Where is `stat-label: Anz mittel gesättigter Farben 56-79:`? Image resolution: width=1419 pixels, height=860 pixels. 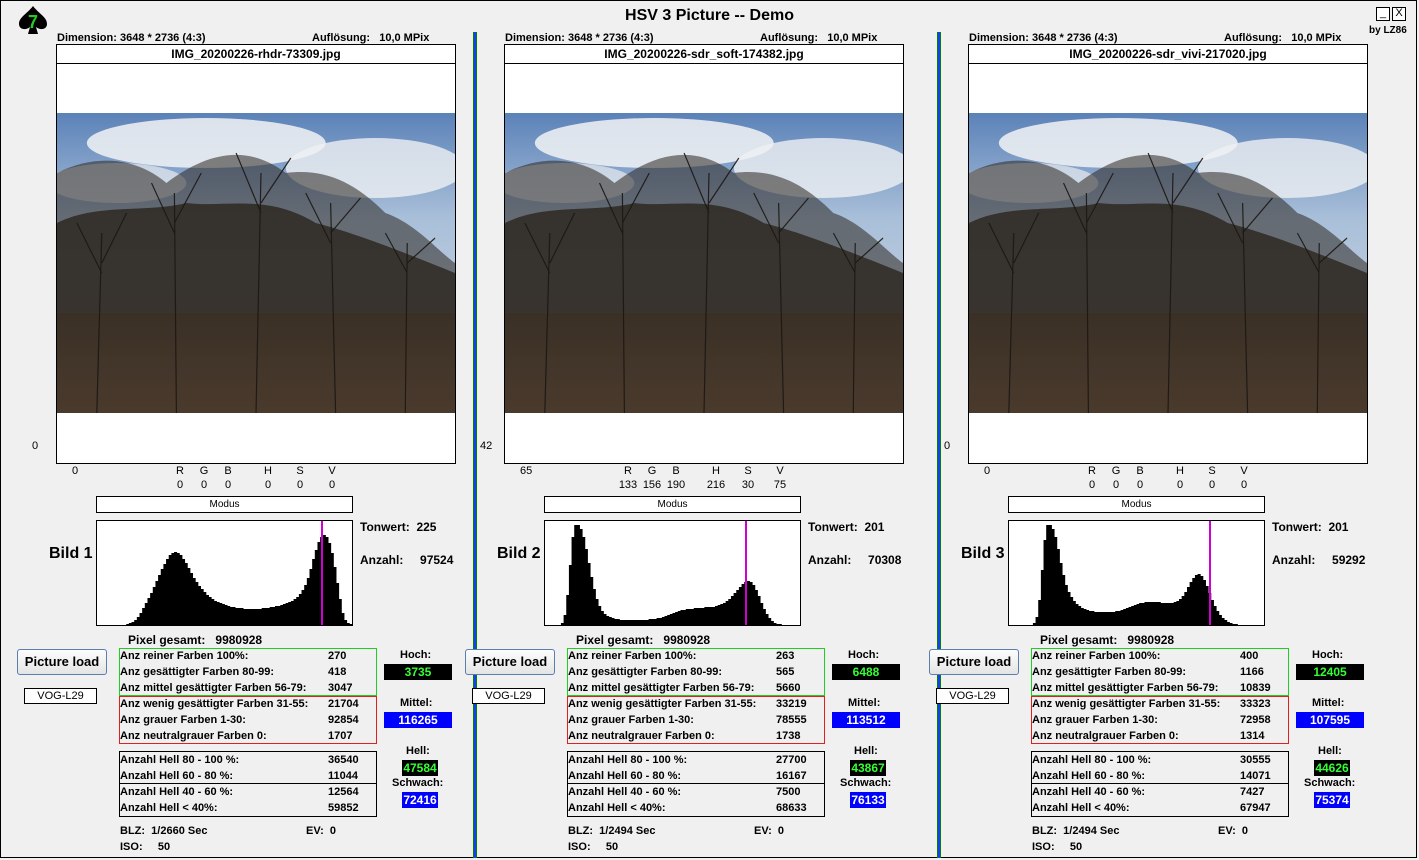
stat-label: Anz mittel gesättigter Farben 56-79: is located at coordinates (661, 688).